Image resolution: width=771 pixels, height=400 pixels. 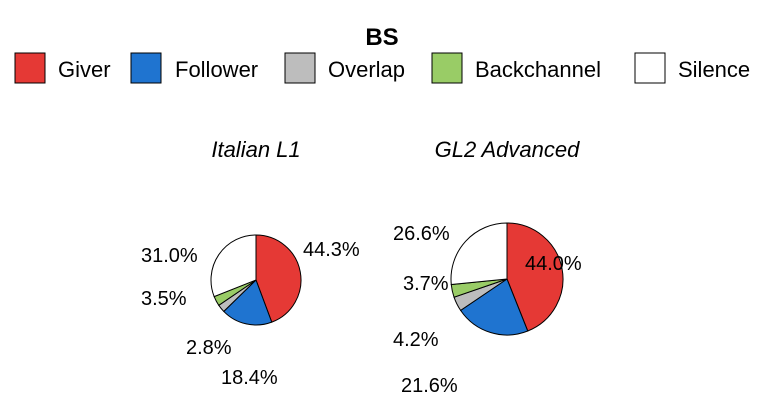 I want to click on pie-italian-l1-labels: 44.3% 18.4% 2.8% 3.5% 31.0%, so click(x=250, y=314).